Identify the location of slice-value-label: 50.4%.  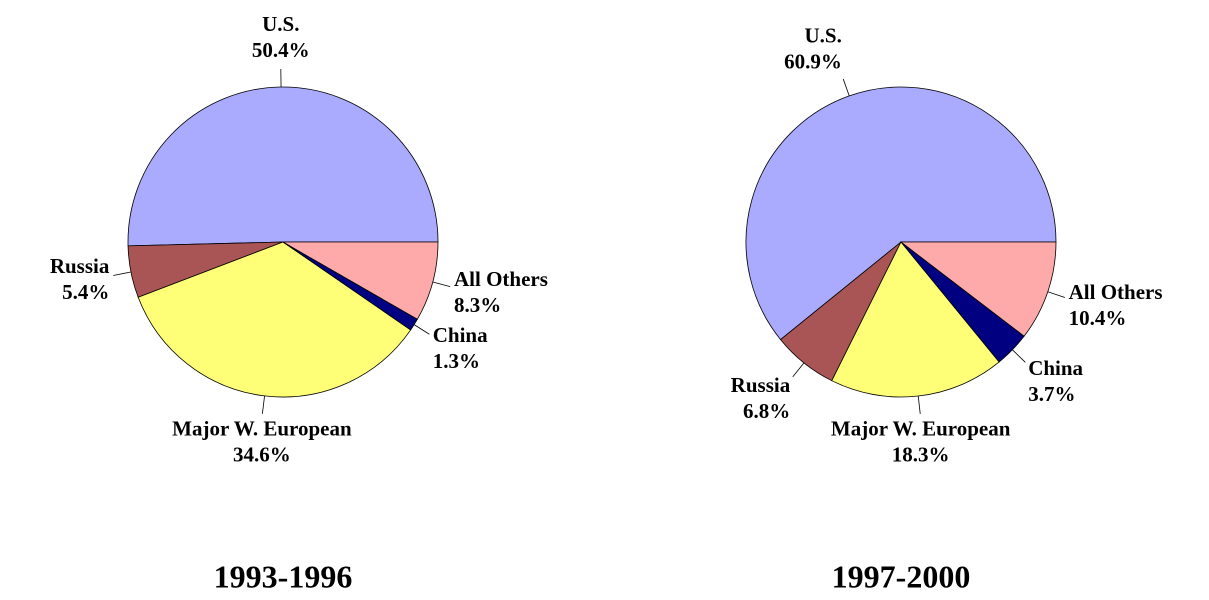
(281, 50).